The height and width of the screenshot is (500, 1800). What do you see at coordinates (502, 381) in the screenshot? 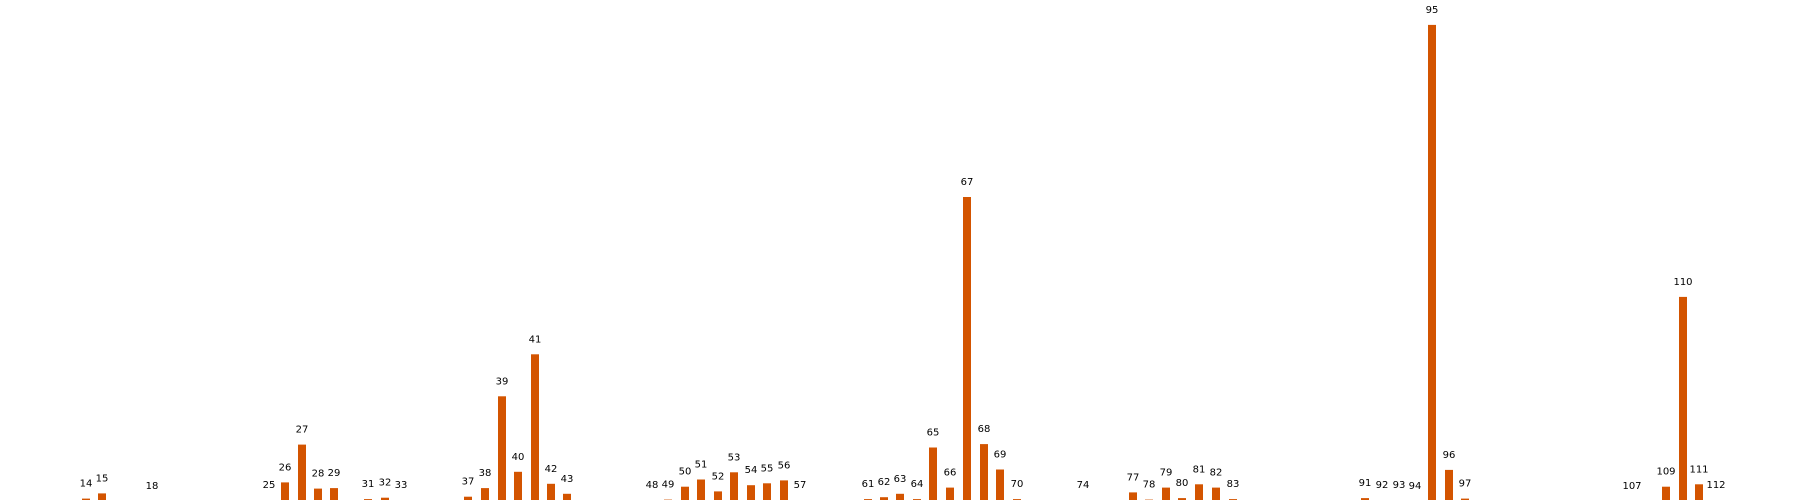
I see `bar-label-39: 39` at bounding box center [502, 381].